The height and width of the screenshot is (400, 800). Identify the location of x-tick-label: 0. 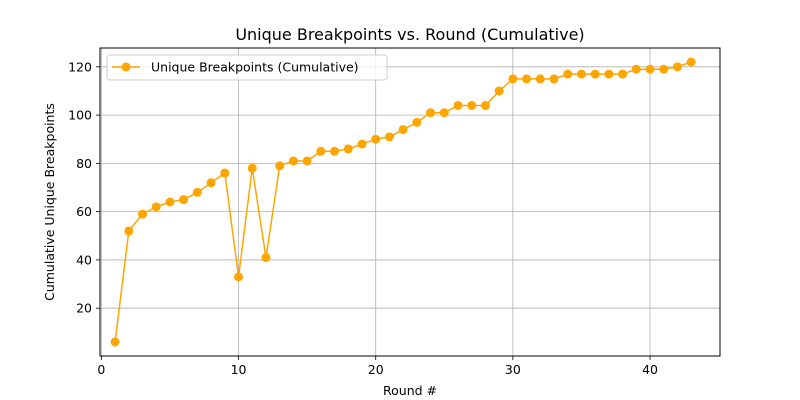
(101, 369).